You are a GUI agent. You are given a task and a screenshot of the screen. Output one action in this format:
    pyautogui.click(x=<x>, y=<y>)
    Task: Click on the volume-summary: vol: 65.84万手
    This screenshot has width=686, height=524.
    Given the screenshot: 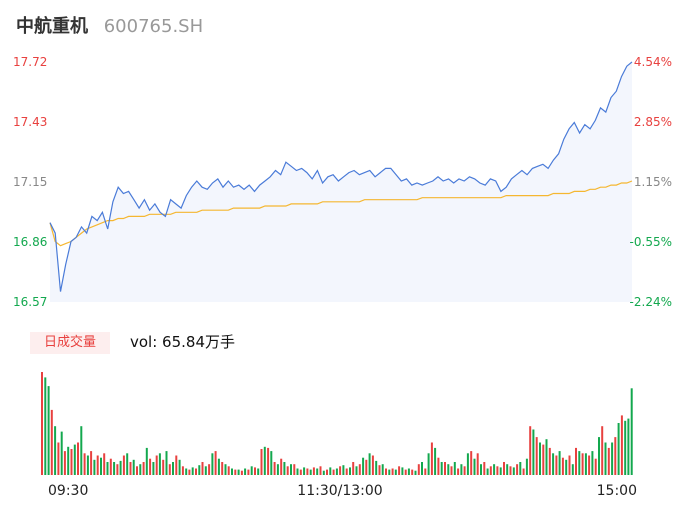 What is the action you would take?
    pyautogui.click(x=182, y=342)
    